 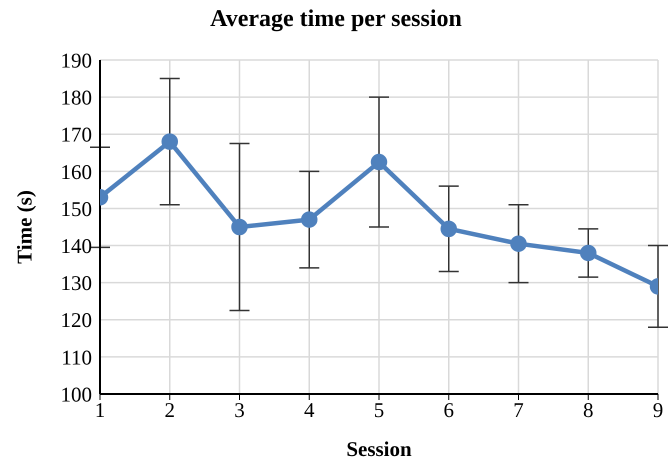 What do you see at coordinates (76, 394) in the screenshot?
I see `y-tick-label: 100` at bounding box center [76, 394].